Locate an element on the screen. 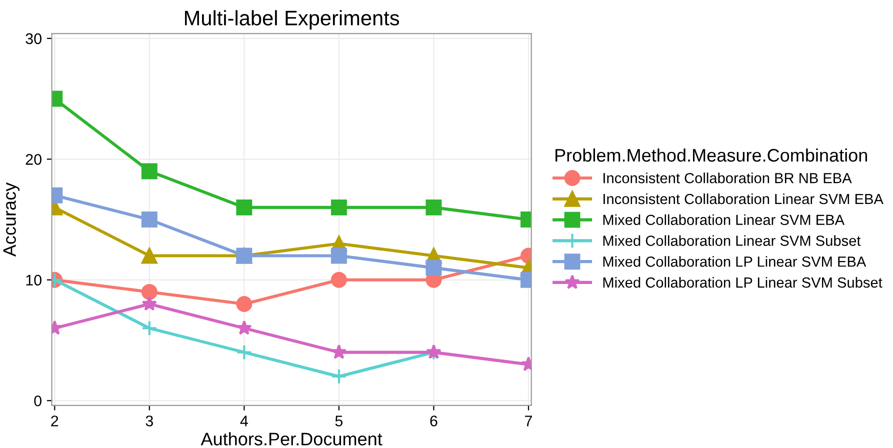 The height and width of the screenshot is (448, 893). legend-title: Problem.Method.Measure.Combination is located at coordinates (711, 155).